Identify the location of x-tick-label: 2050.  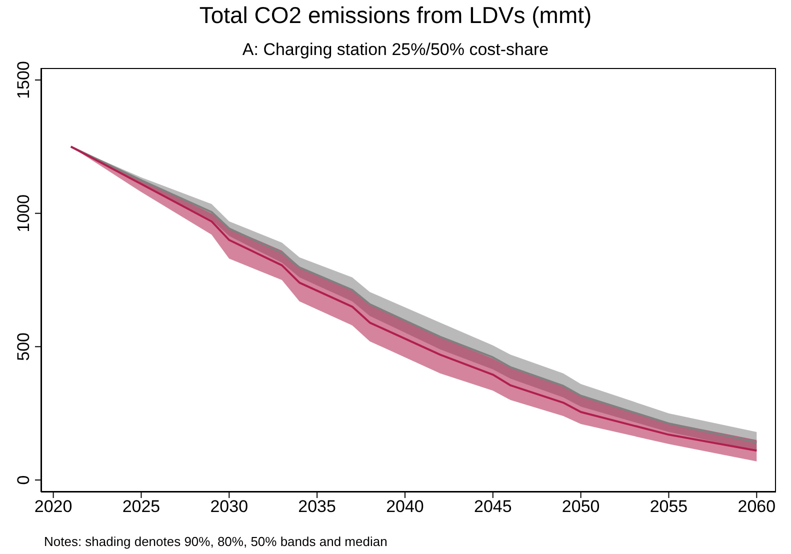
(581, 506).